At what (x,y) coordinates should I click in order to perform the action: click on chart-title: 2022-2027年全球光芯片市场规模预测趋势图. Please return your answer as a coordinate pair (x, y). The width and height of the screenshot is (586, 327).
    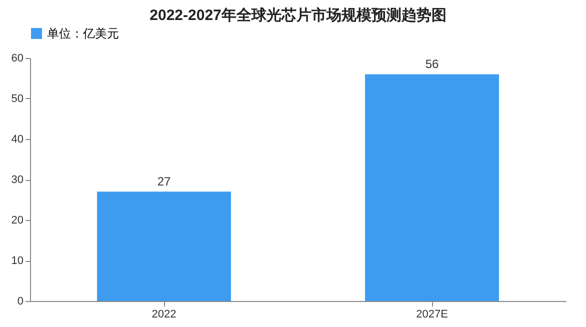
    Looking at the image, I should click on (298, 15).